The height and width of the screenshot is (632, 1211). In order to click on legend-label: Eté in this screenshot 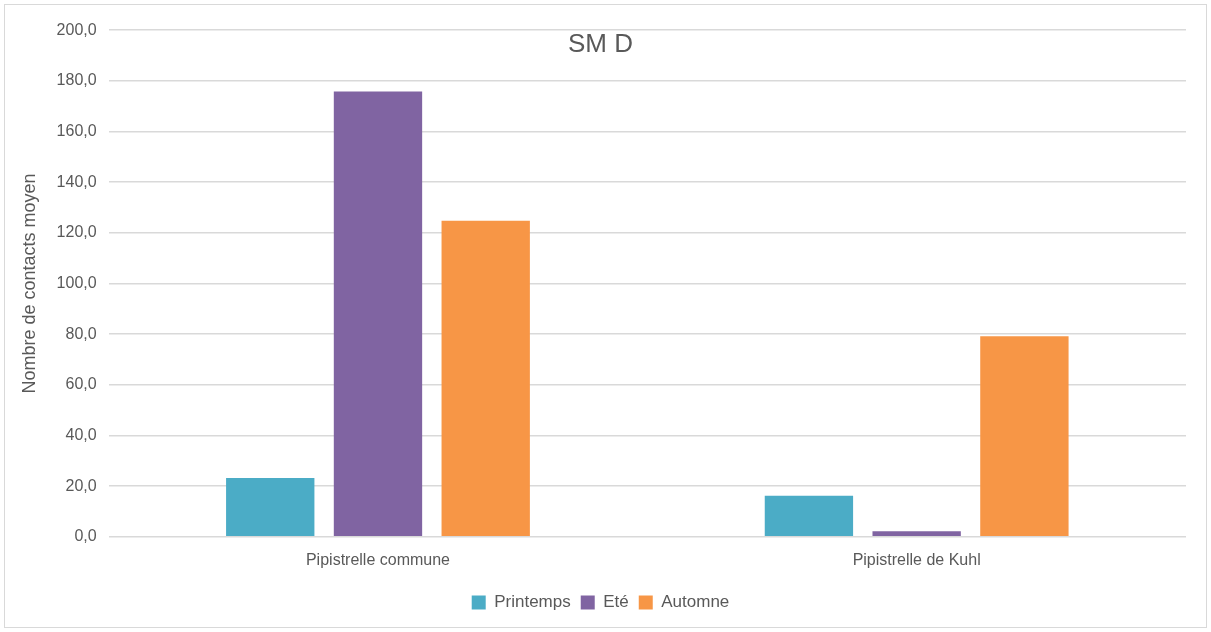, I will do `click(616, 602)`.